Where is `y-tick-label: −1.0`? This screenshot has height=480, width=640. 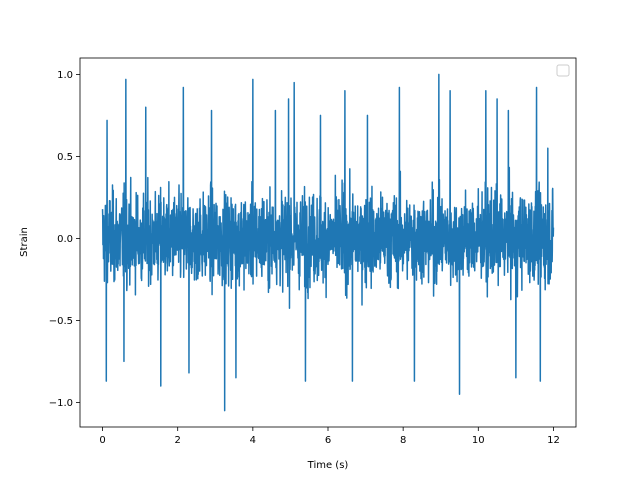
y-tick-label: −1.0 is located at coordinates (61, 403).